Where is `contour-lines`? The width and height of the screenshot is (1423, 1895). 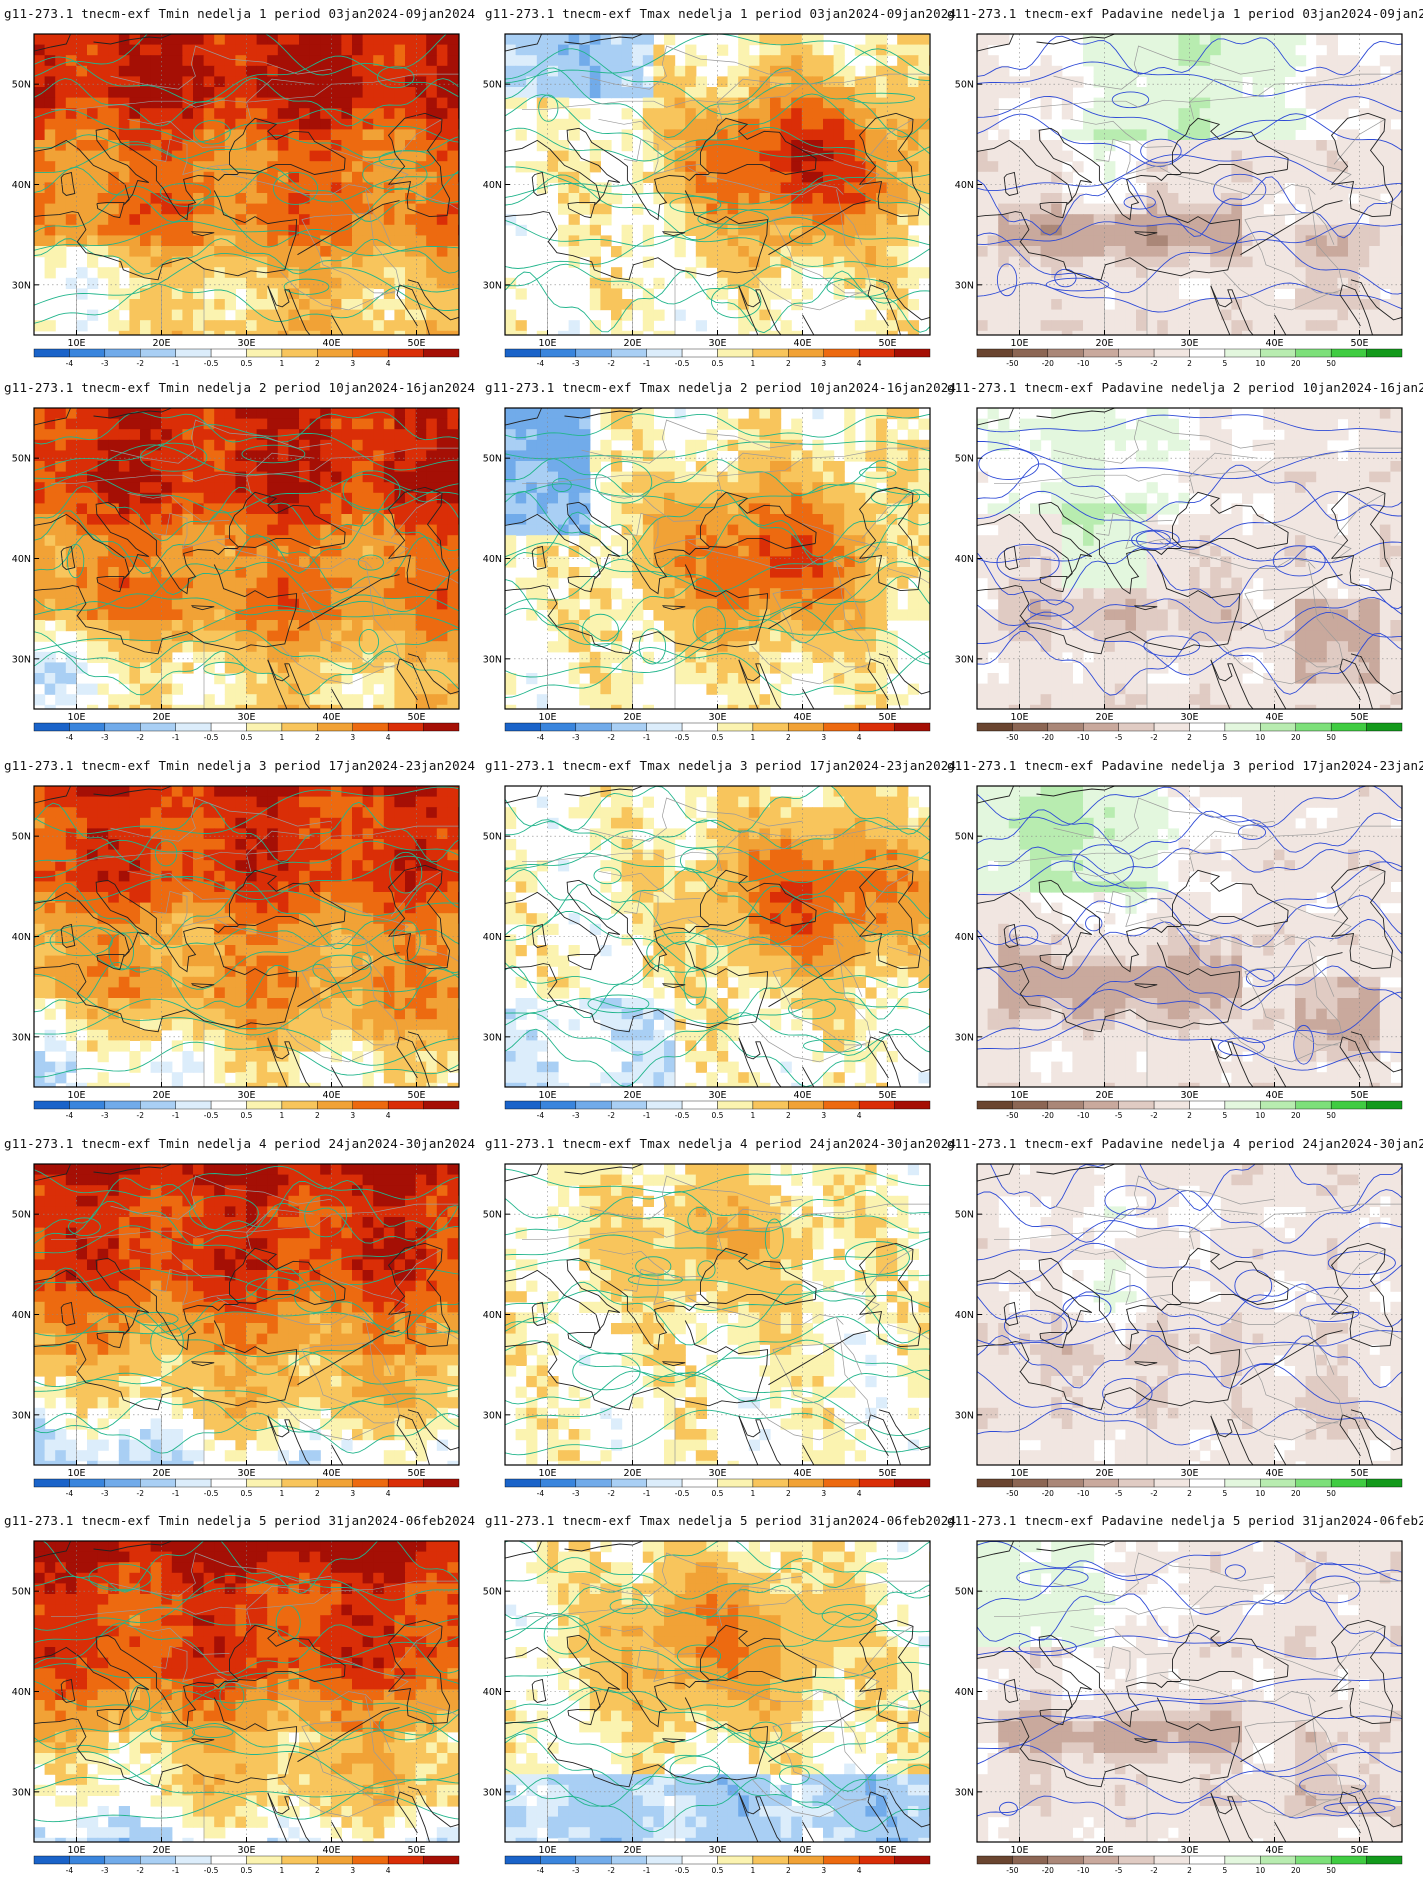
contour-lines is located at coordinates (717, 555).